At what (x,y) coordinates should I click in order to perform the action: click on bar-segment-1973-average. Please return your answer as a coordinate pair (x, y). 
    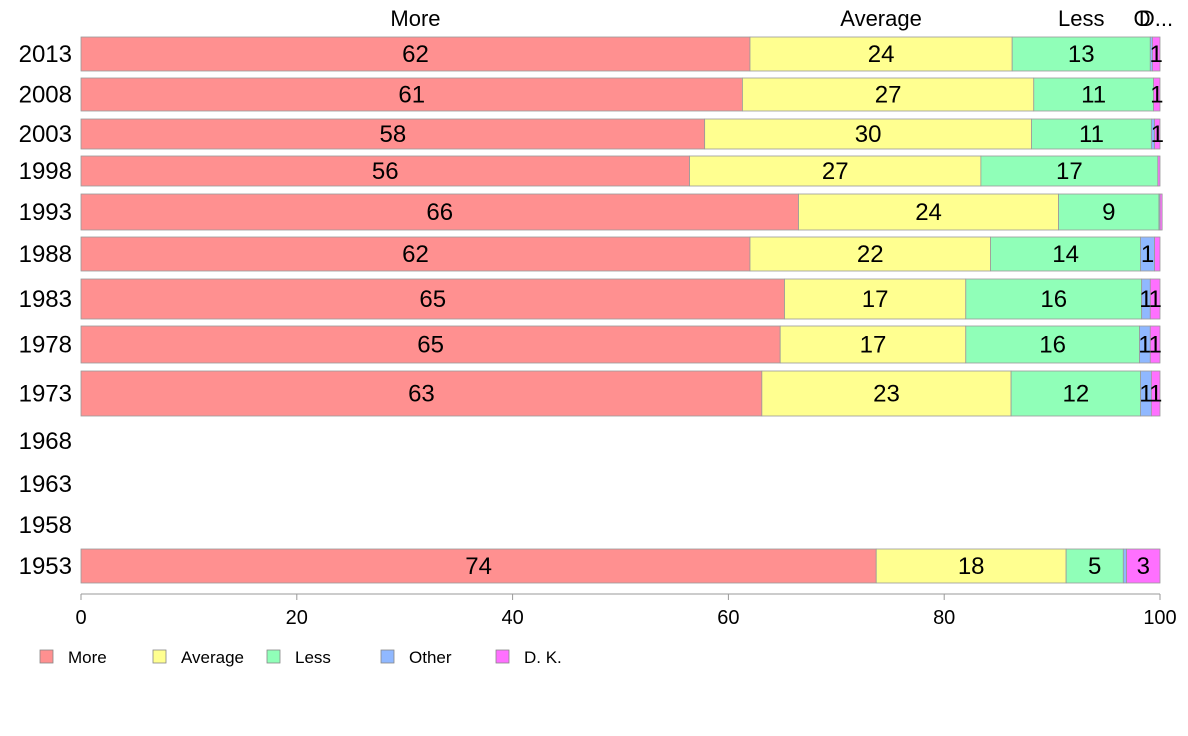
    Looking at the image, I should click on (886, 393).